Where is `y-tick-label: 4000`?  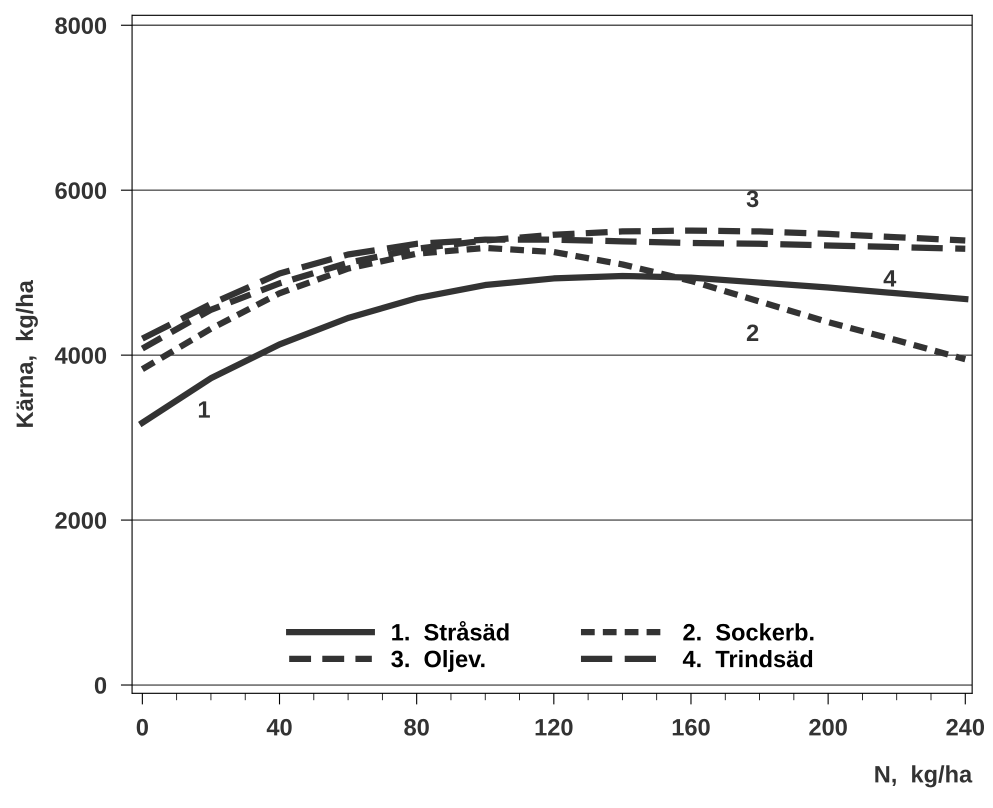 y-tick-label: 4000 is located at coordinates (80, 355).